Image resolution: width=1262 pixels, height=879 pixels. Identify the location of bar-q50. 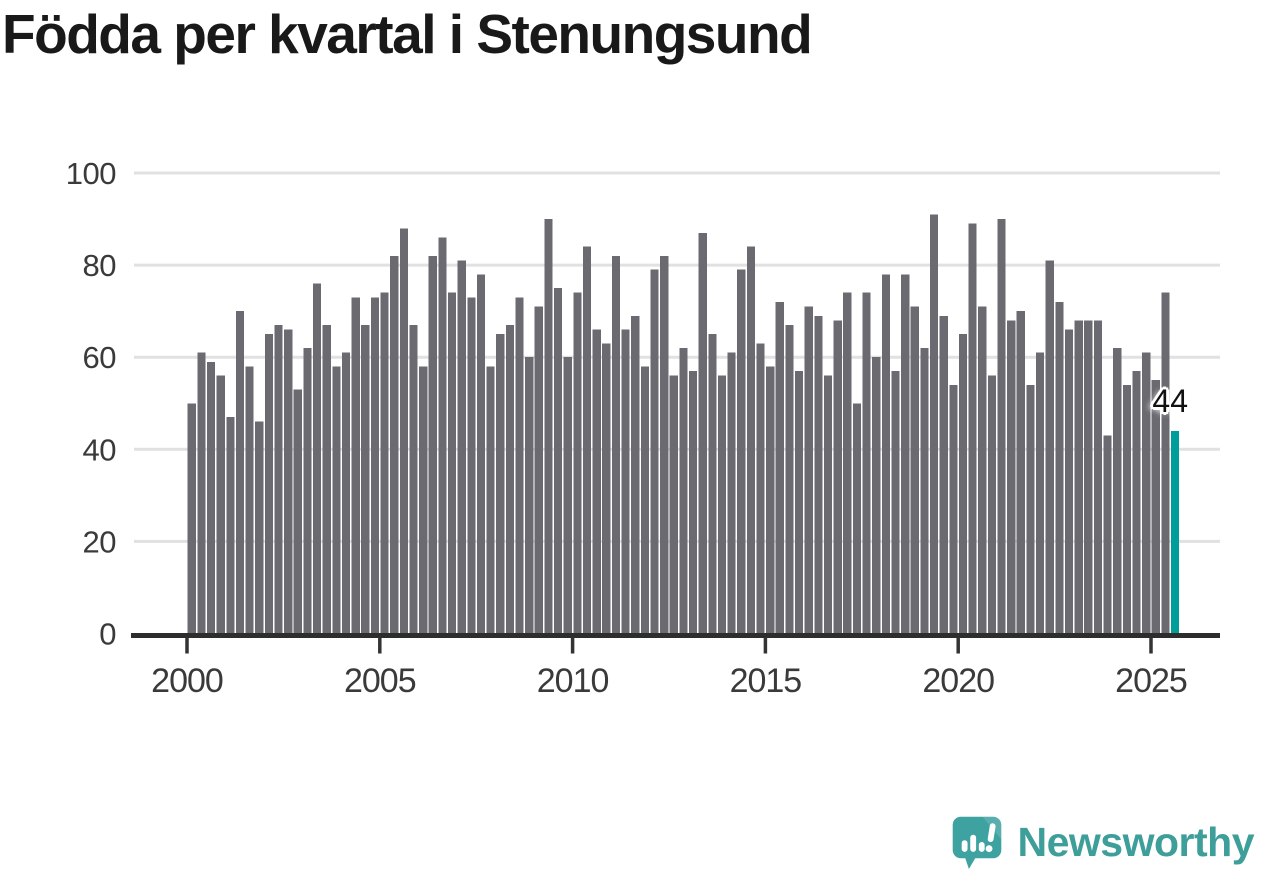
(673, 504).